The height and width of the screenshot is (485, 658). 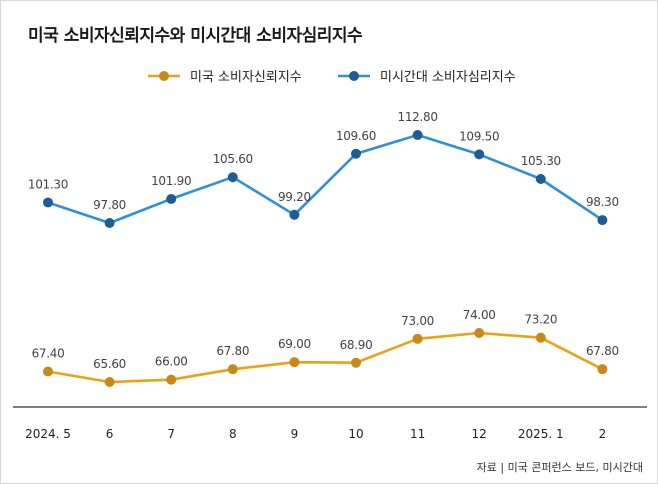 I want to click on x-tick-label: 10, so click(x=355, y=434).